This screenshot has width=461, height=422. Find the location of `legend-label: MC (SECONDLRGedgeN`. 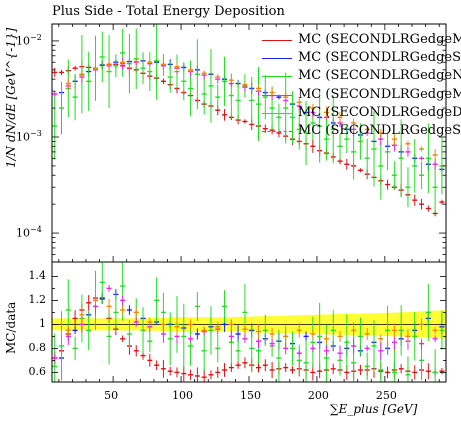

legend-label: MC (SECONDLRGedgeN is located at coordinates (379, 76).